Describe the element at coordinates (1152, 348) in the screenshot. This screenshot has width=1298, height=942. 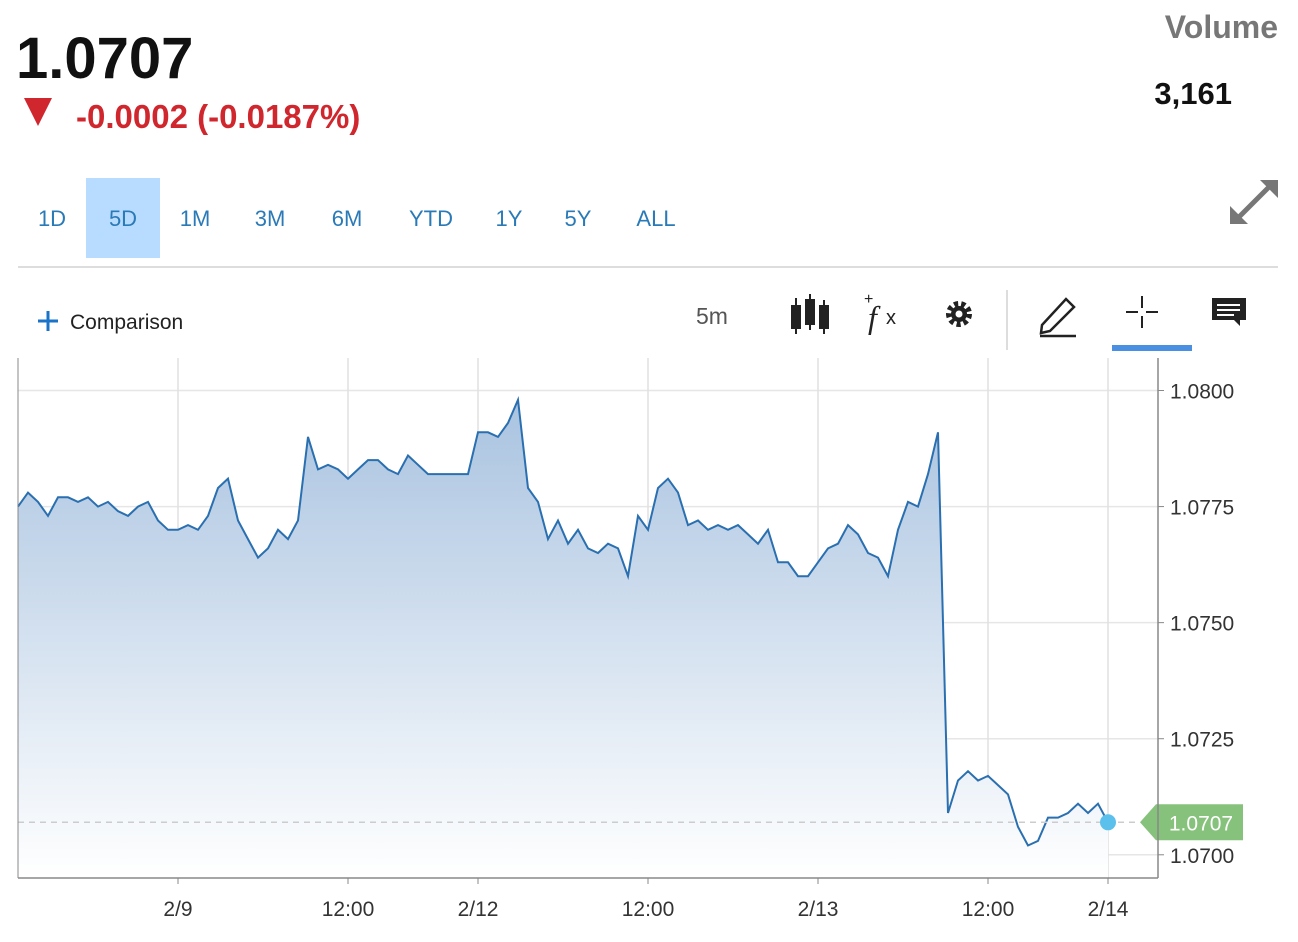
I see `active-tool-underline` at that location.